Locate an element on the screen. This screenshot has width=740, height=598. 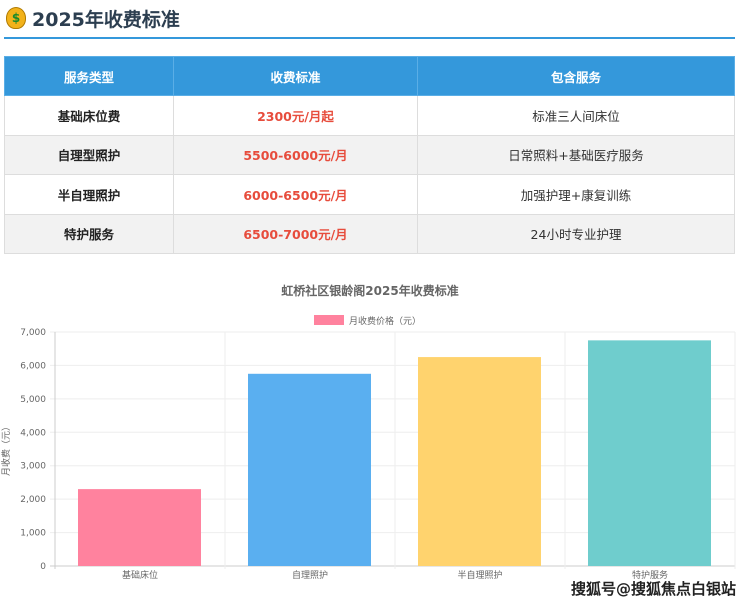
chart-title: 虹桥社区银龄阁2025年收费标准 is located at coordinates (369, 290).